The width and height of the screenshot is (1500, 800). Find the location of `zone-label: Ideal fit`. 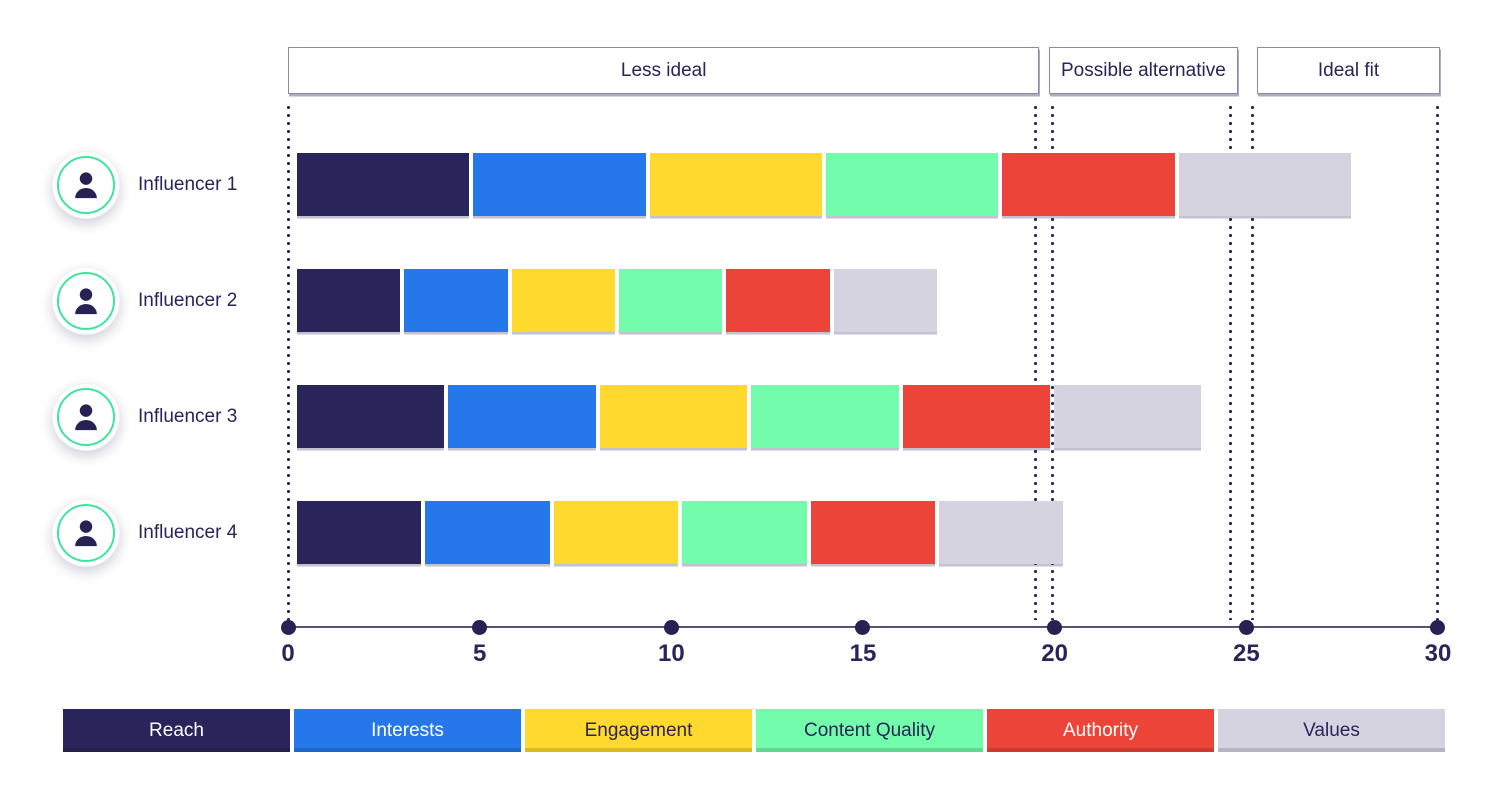

zone-label: Ideal fit is located at coordinates (1348, 70).